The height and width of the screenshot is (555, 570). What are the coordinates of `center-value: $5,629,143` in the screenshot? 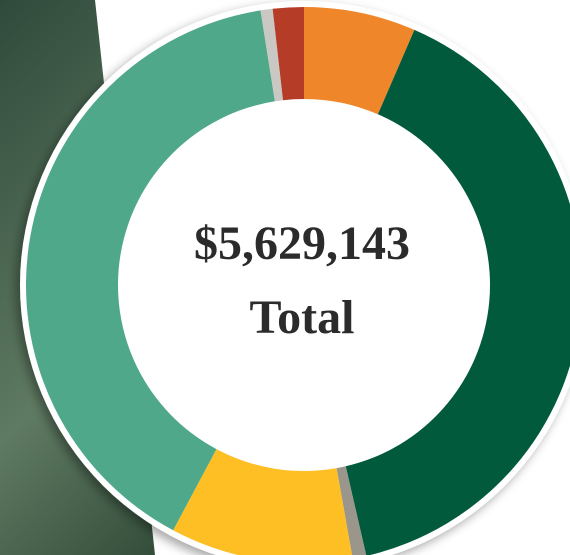 It's located at (302, 243).